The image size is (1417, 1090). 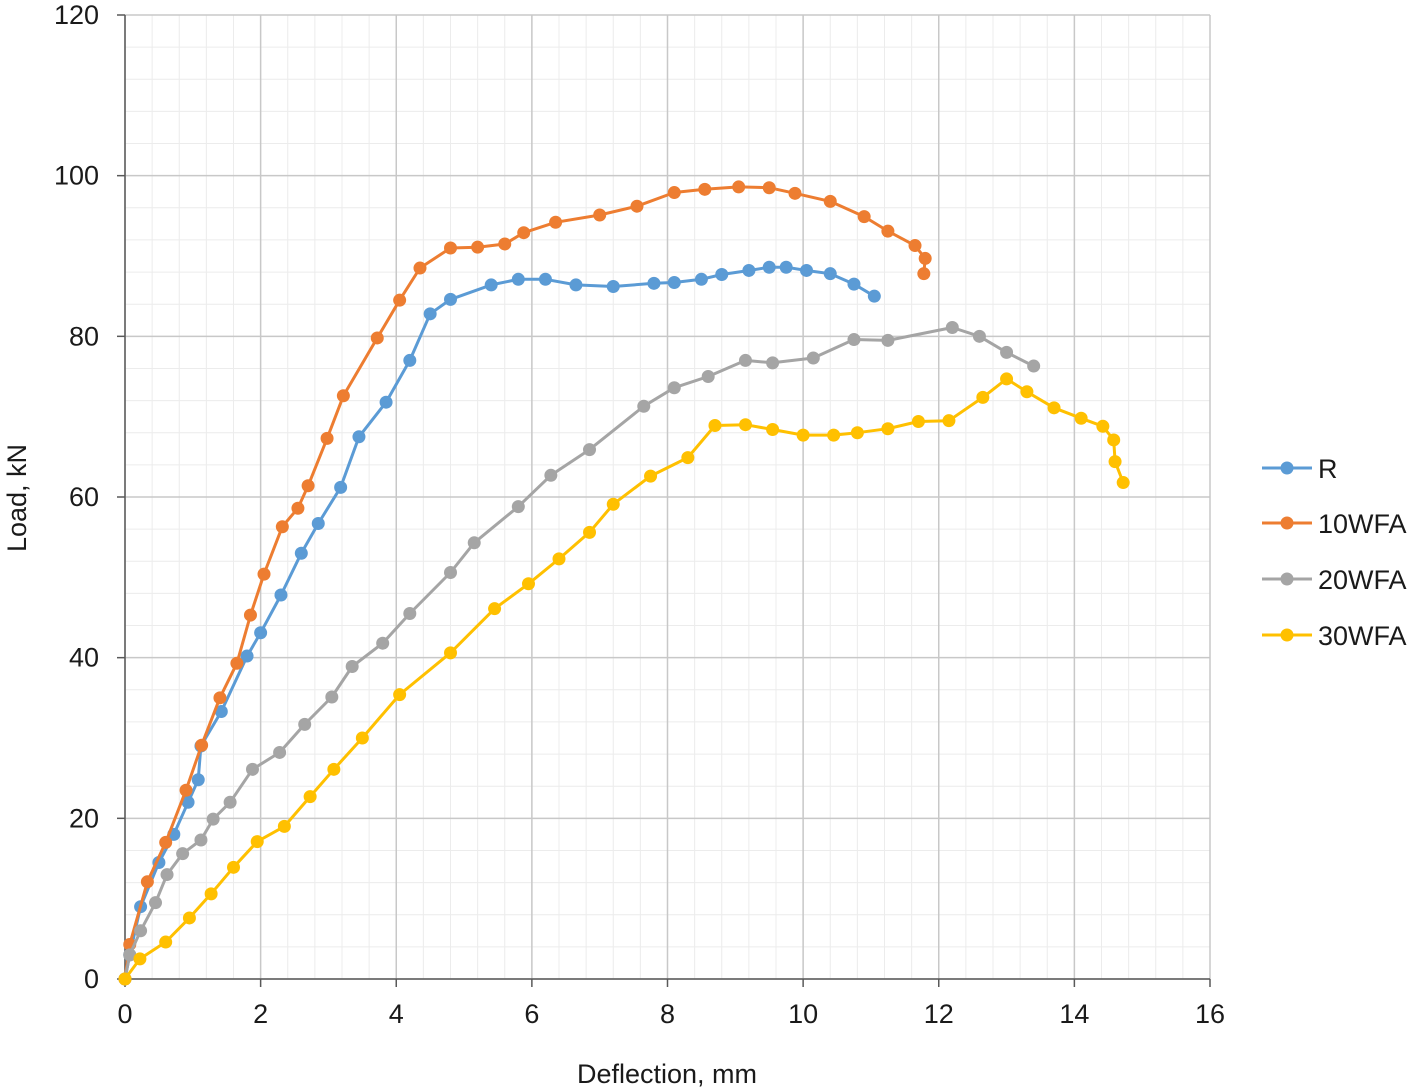 What do you see at coordinates (1334, 552) in the screenshot?
I see `legend: R 10WFA 20WFA 30WFA` at bounding box center [1334, 552].